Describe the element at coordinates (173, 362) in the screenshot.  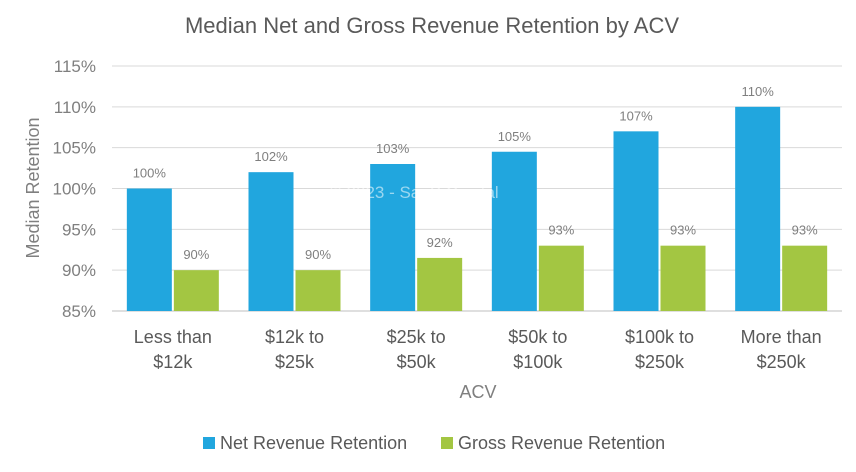
I see `category-label: $12k` at that location.